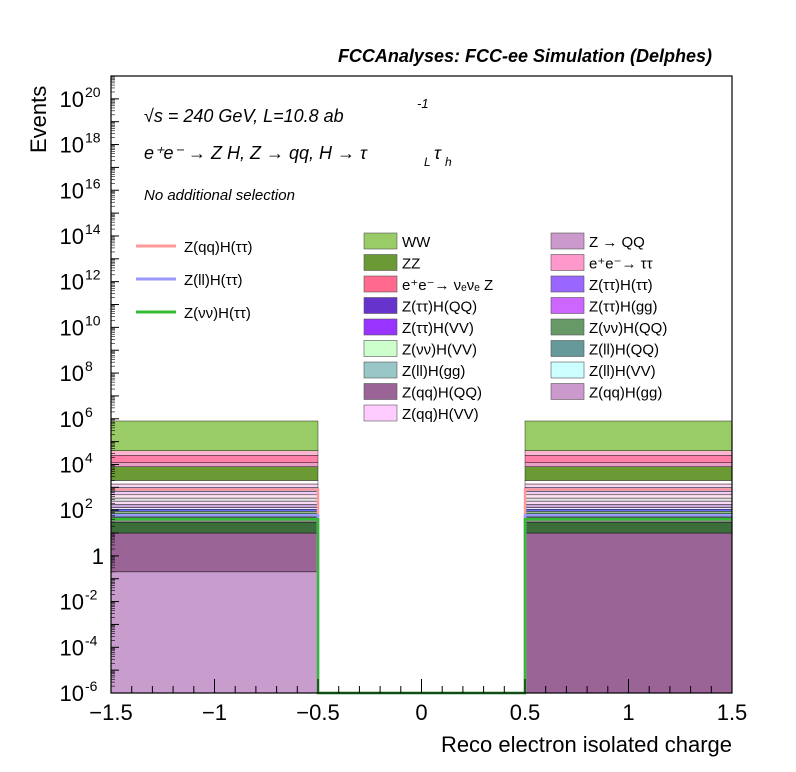  I want to click on stack-bar-bin2-layer9, so click(628, 499).